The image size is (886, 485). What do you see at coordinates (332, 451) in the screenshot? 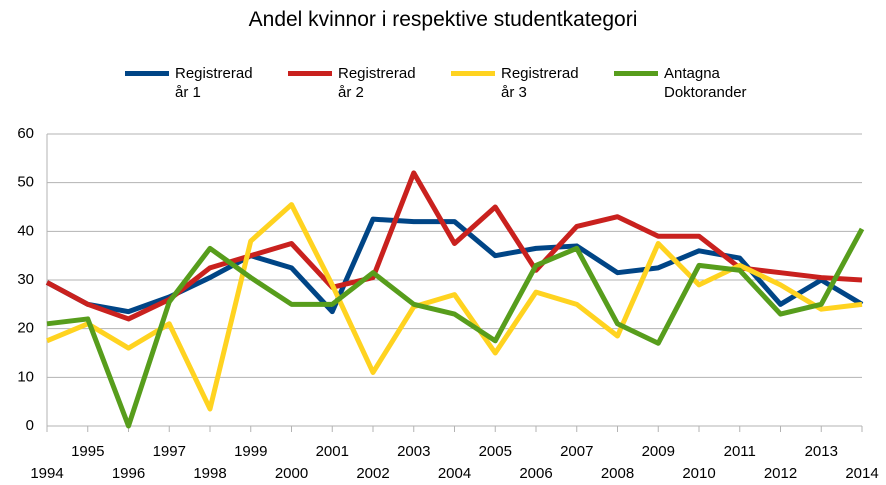
I see `x-tick-label: 2001` at bounding box center [332, 451].